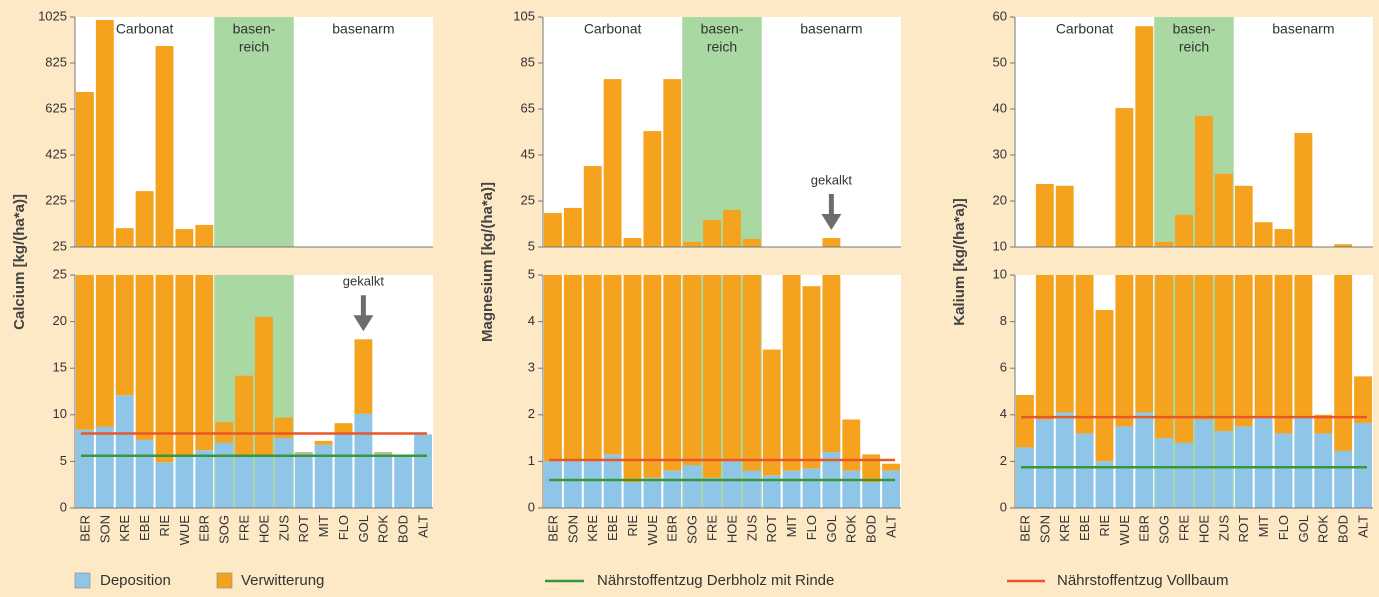  I want to click on y-tick-label: 105, so click(524, 15).